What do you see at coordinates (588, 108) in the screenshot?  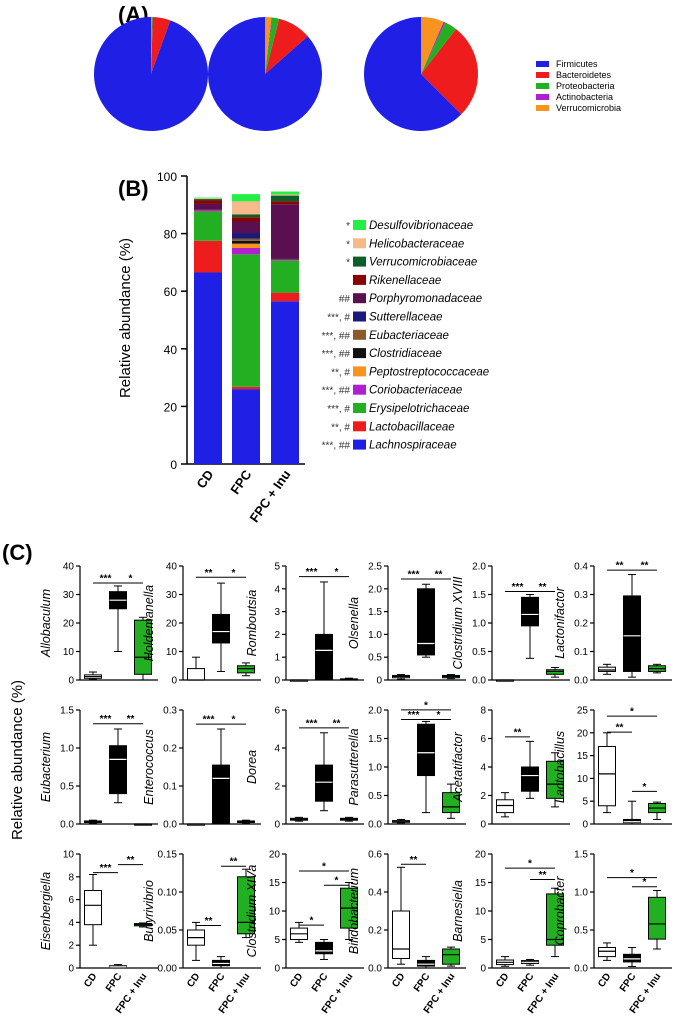 I see `legend-label: Verrucomicrobia` at bounding box center [588, 108].